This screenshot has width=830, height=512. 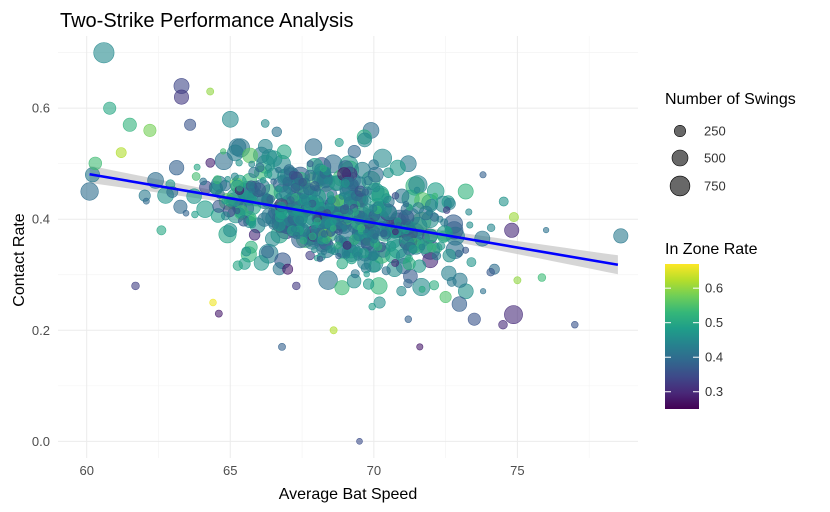 What do you see at coordinates (374, 470) in the screenshot?
I see `x-tick-label: 70` at bounding box center [374, 470].